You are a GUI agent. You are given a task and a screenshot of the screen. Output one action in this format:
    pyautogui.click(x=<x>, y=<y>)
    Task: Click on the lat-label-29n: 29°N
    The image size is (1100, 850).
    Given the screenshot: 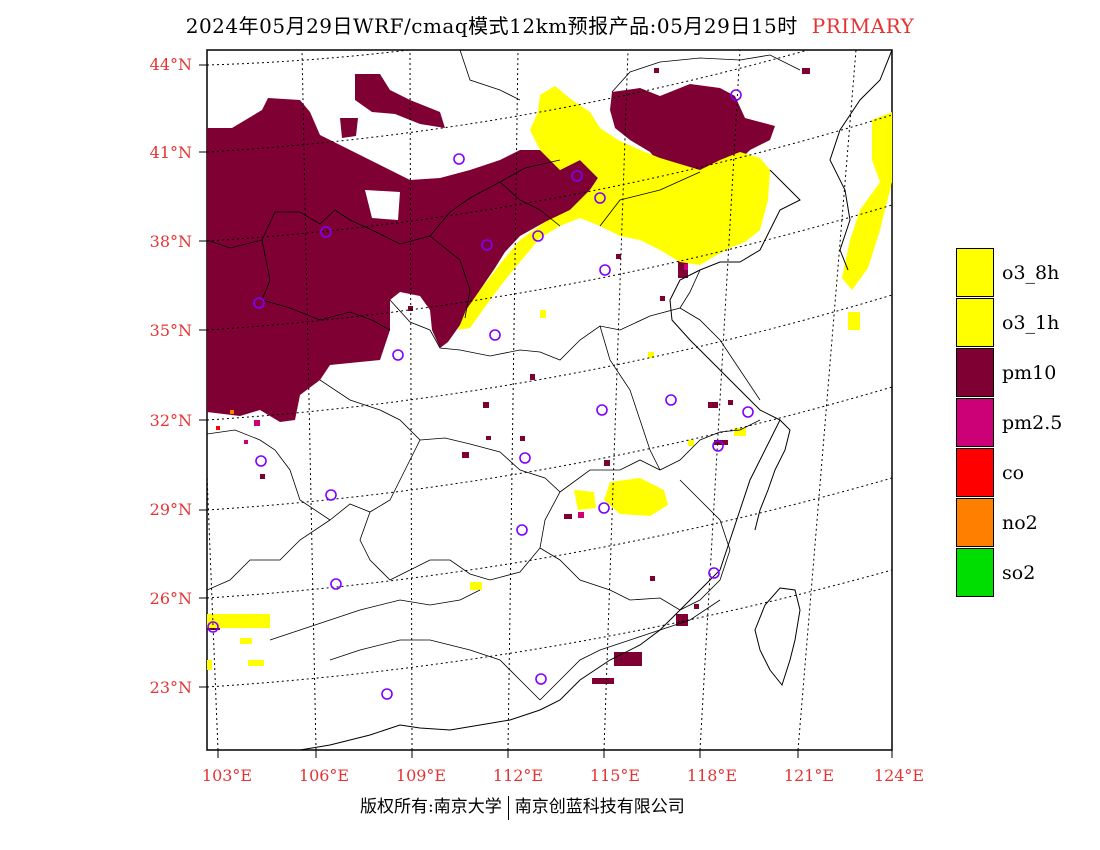 What is the action you would take?
    pyautogui.click(x=170, y=509)
    